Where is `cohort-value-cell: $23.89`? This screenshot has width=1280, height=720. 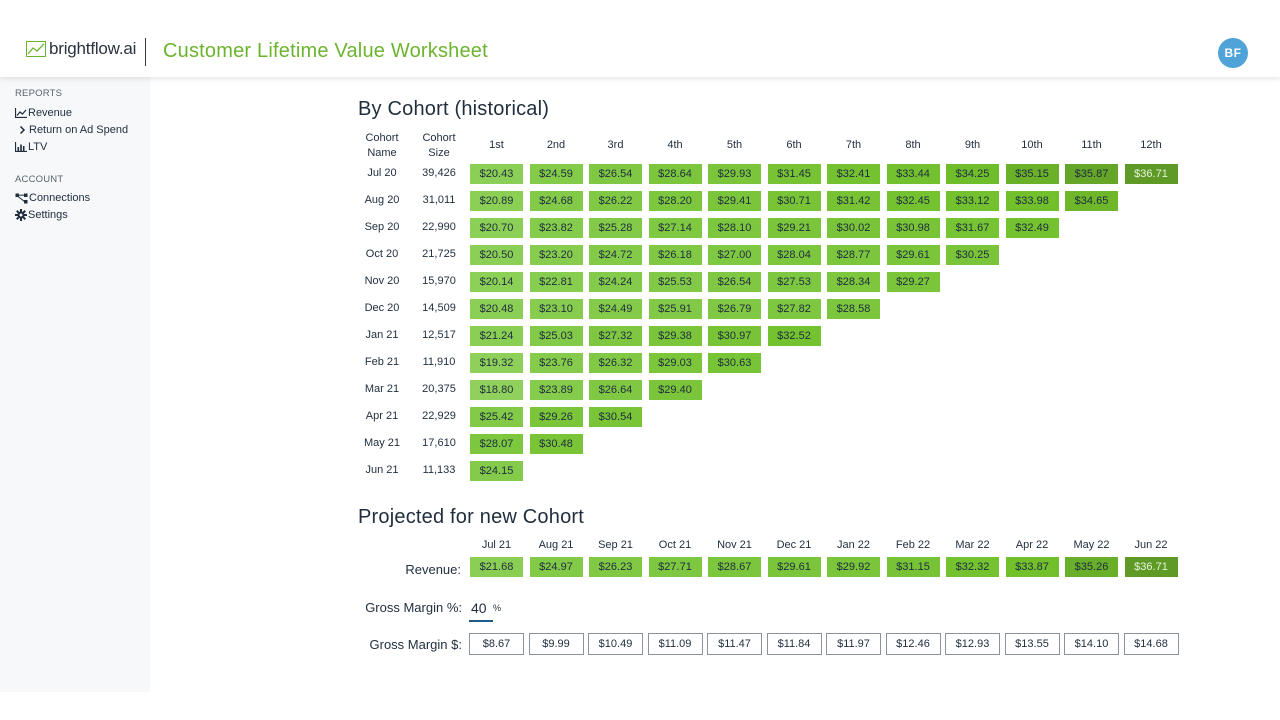
cohort-value-cell: $23.89 is located at coordinates (556, 390).